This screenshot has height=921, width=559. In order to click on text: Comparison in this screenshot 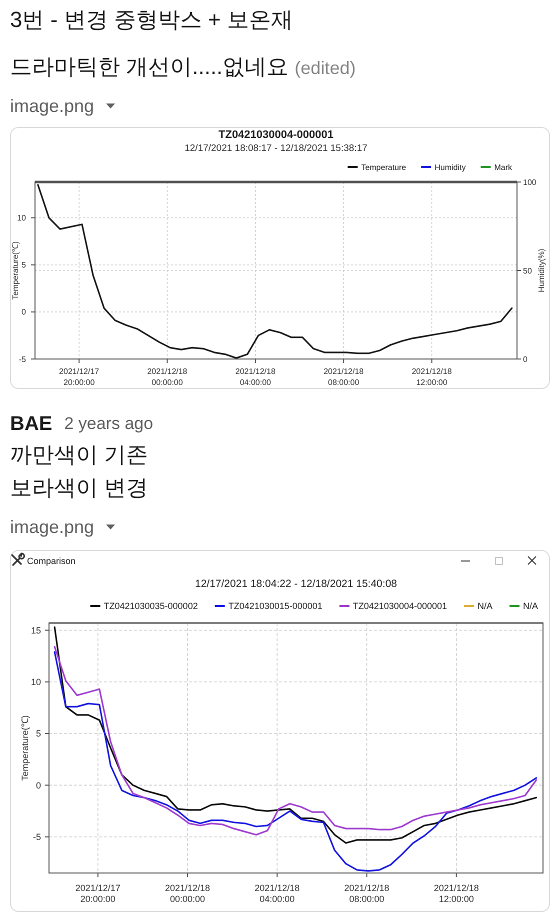, I will do `click(51, 561)`.